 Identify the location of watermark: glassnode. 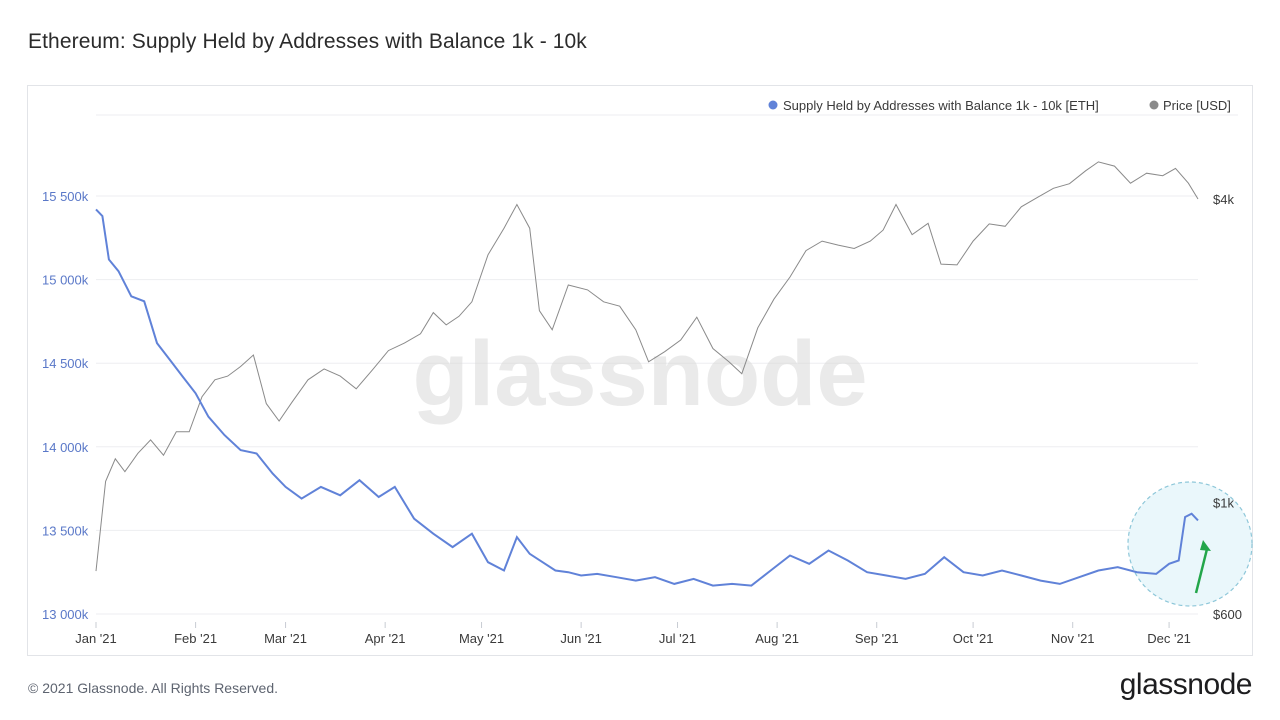
(639, 374).